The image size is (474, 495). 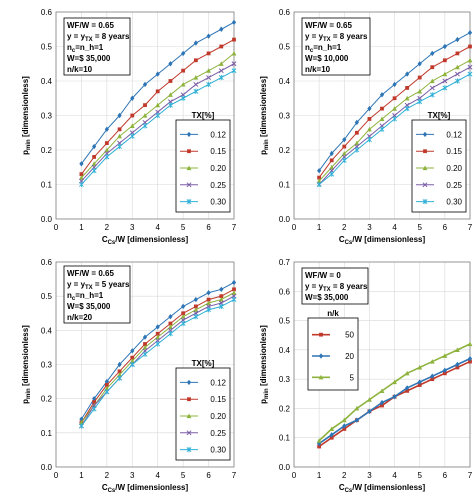 What do you see at coordinates (218, 168) in the screenshot?
I see `legend-entry: 0.20` at bounding box center [218, 168].